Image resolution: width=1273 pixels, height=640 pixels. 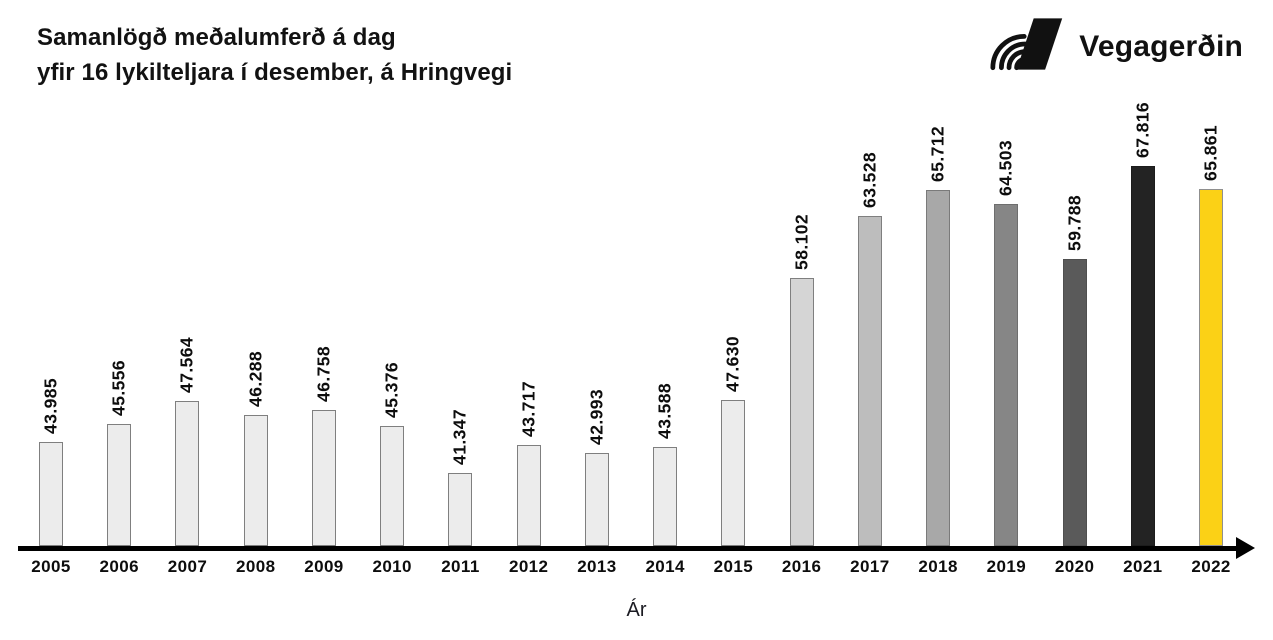 I want to click on x-tick-2012: 2012, so click(x=528, y=566).